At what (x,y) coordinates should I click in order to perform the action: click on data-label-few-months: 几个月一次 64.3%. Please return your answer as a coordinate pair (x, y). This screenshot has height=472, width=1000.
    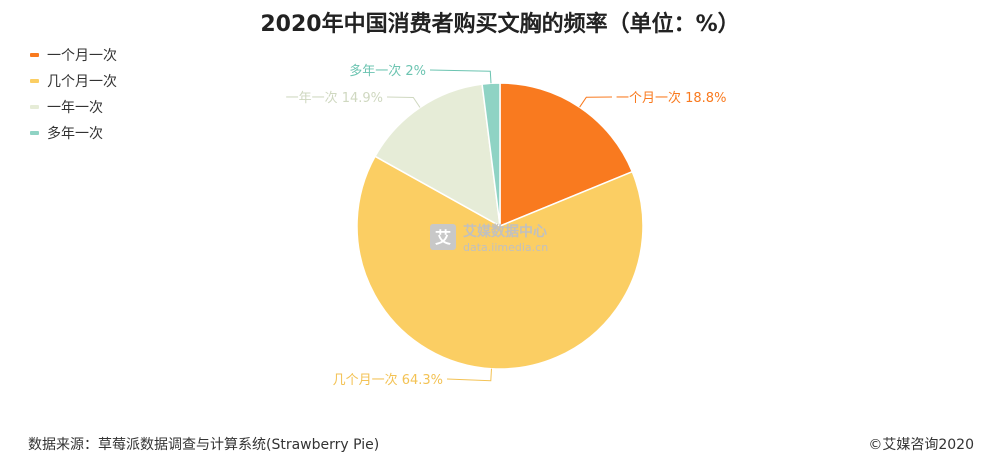
    Looking at the image, I should click on (388, 380).